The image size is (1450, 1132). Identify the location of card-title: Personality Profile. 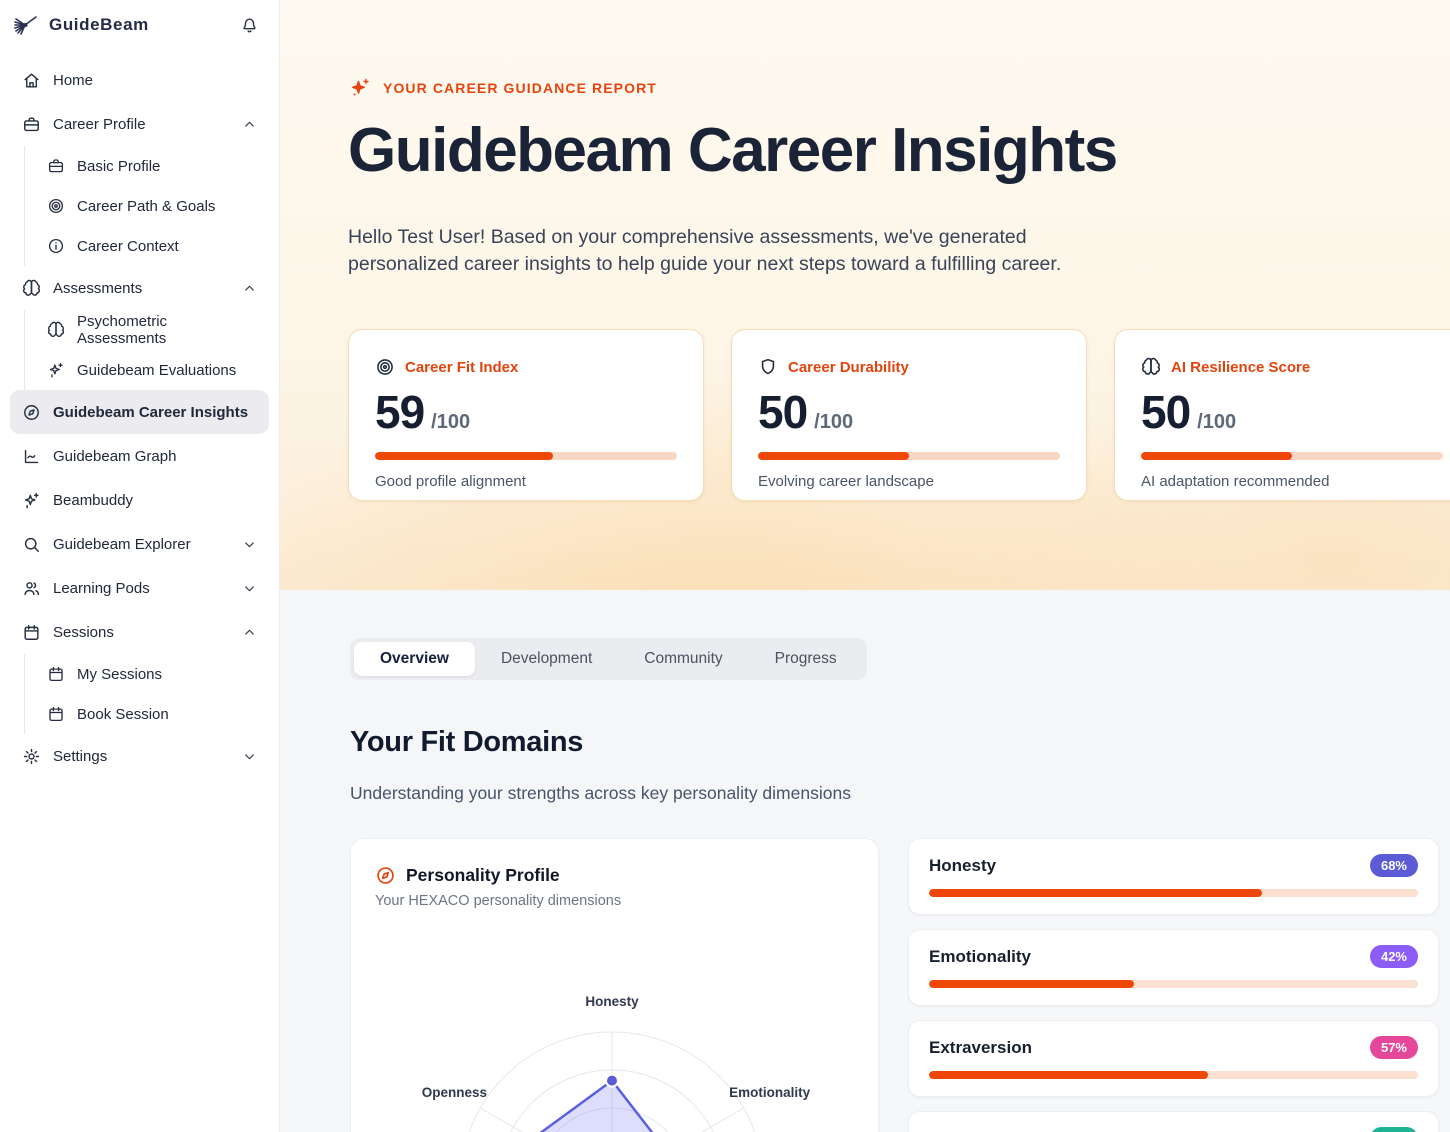
(483, 875).